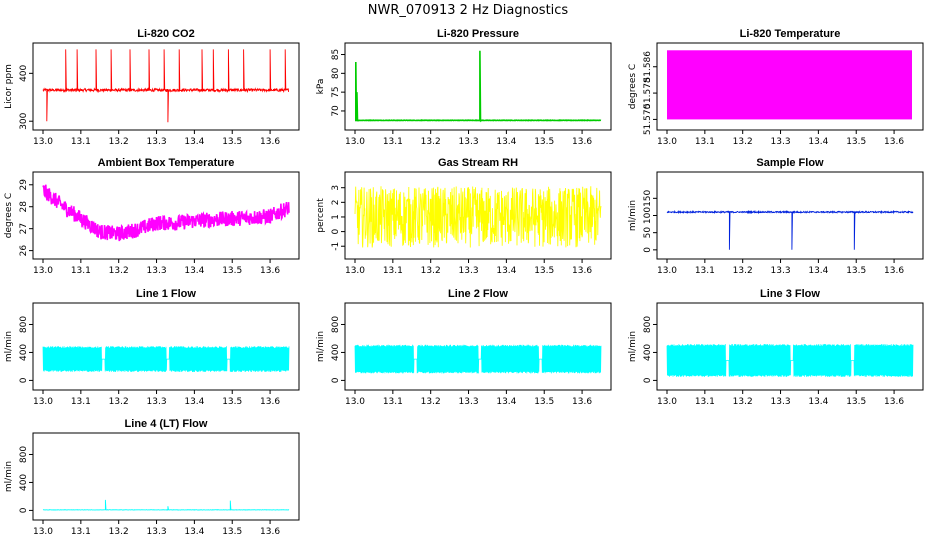 This screenshot has height=540, width=936. What do you see at coordinates (165, 34) in the screenshot?
I see `panel-title: Li-820 CO2` at bounding box center [165, 34].